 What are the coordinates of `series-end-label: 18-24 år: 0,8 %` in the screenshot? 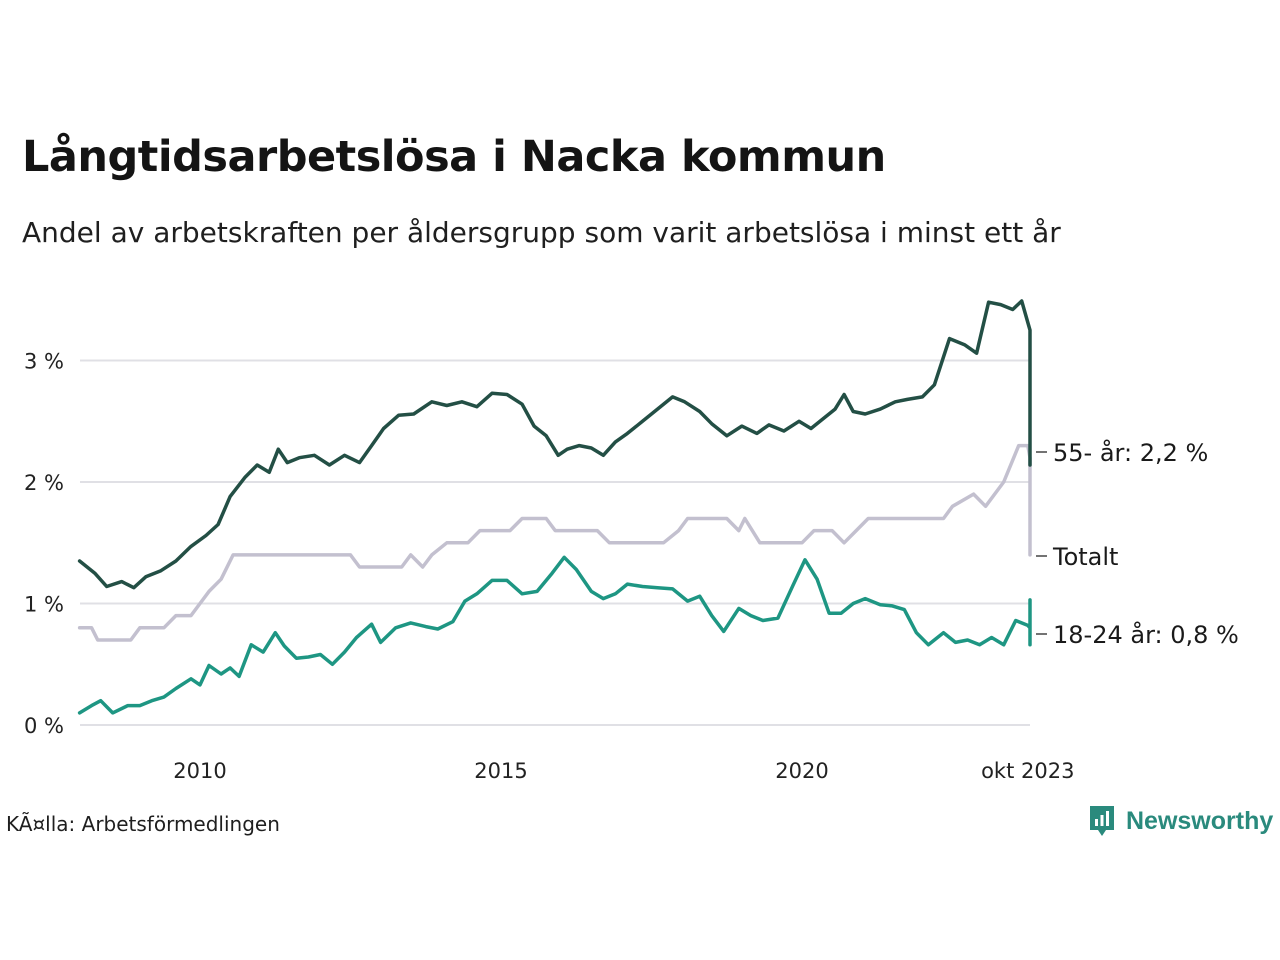 It's located at (1146, 634).